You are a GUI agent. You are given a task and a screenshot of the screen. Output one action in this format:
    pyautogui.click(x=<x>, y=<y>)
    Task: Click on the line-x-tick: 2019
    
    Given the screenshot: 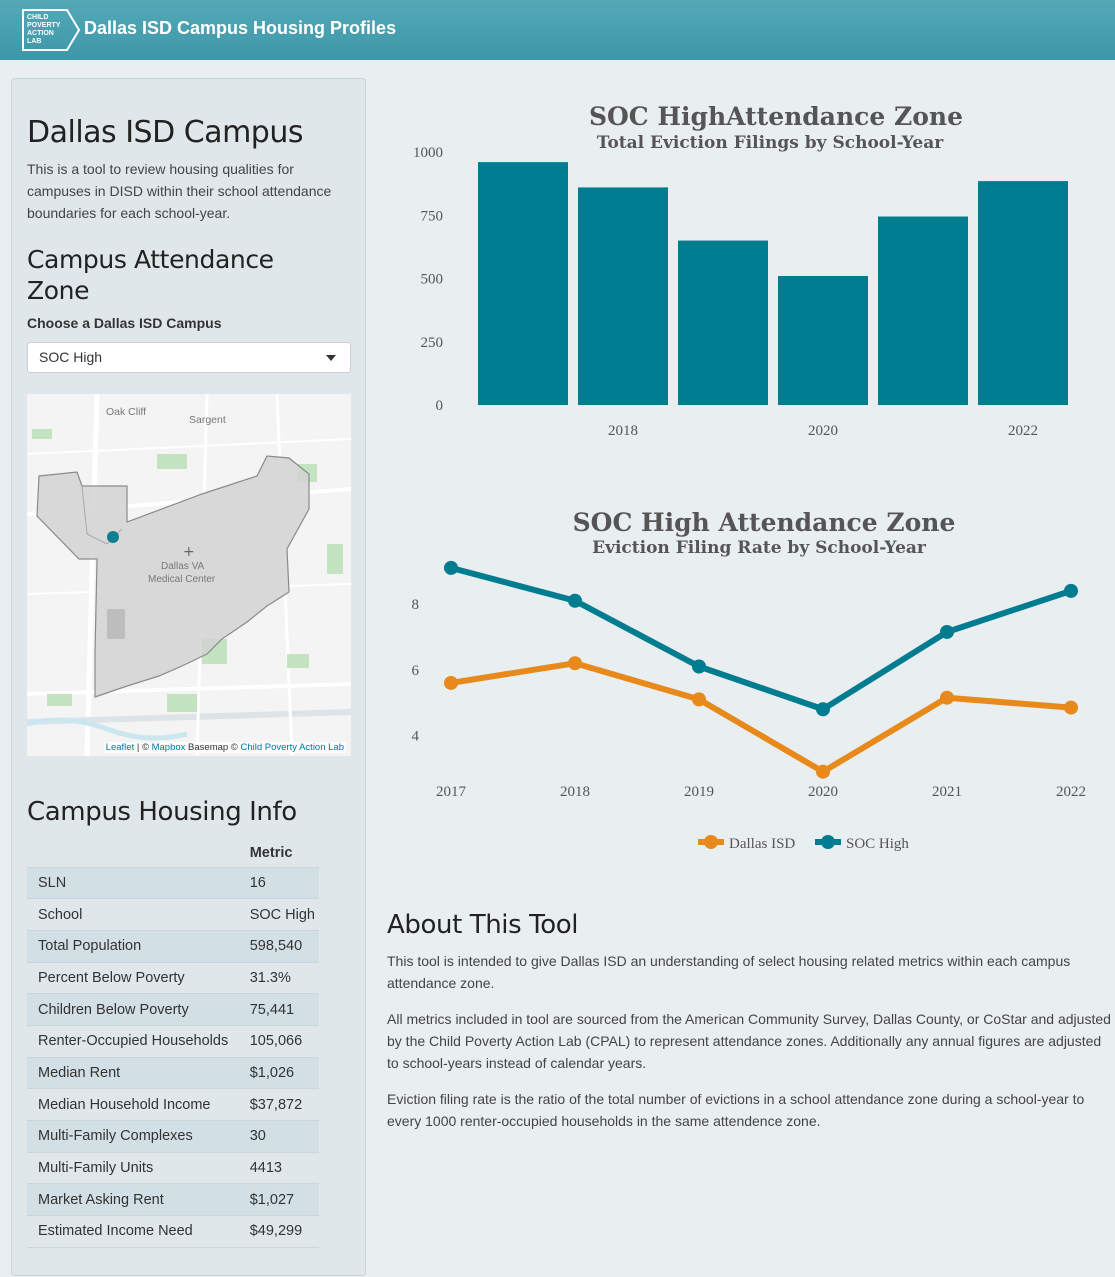 What is the action you would take?
    pyautogui.click(x=699, y=792)
    